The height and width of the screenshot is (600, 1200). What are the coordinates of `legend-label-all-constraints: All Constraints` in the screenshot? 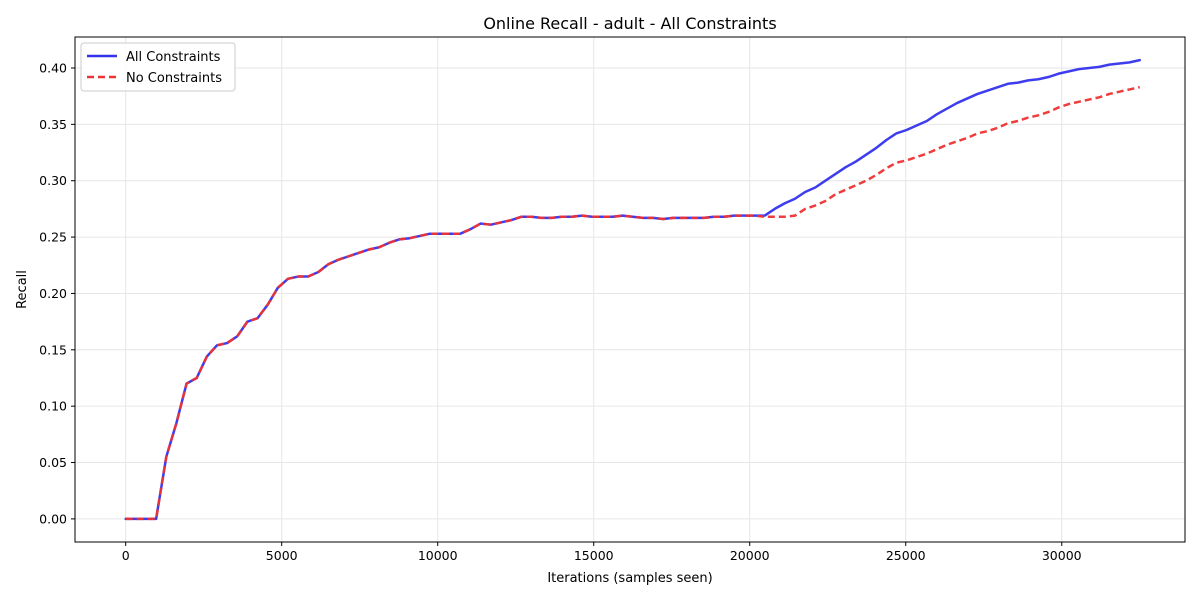 It's located at (173, 57).